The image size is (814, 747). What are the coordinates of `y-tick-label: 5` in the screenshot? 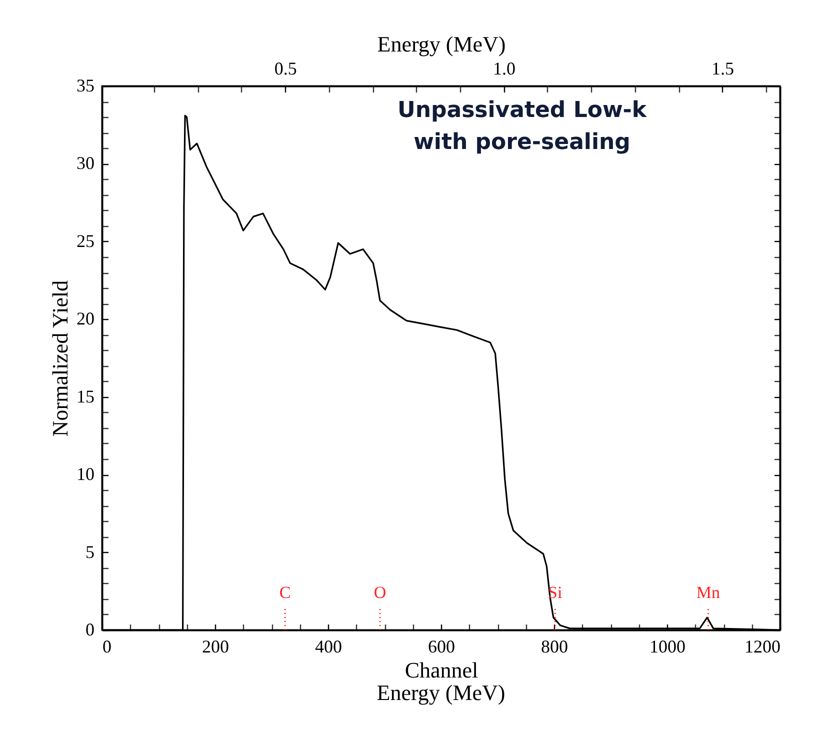 It's located at (90, 552).